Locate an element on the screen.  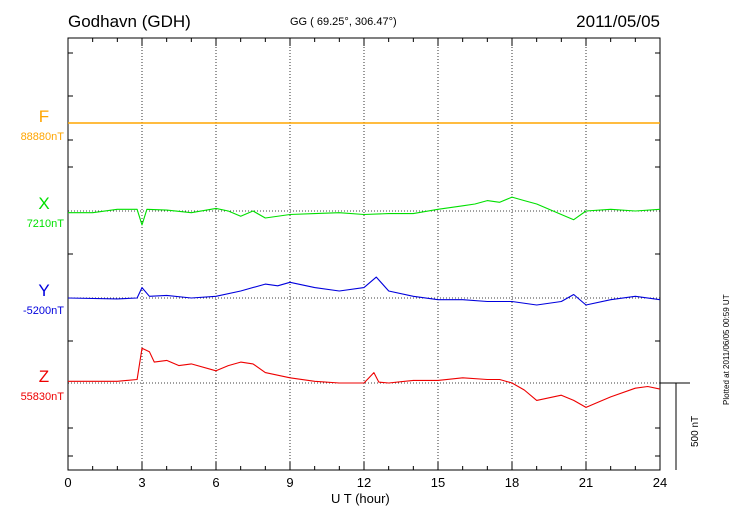
x-tick-label-9: 9 is located at coordinates (289, 482).